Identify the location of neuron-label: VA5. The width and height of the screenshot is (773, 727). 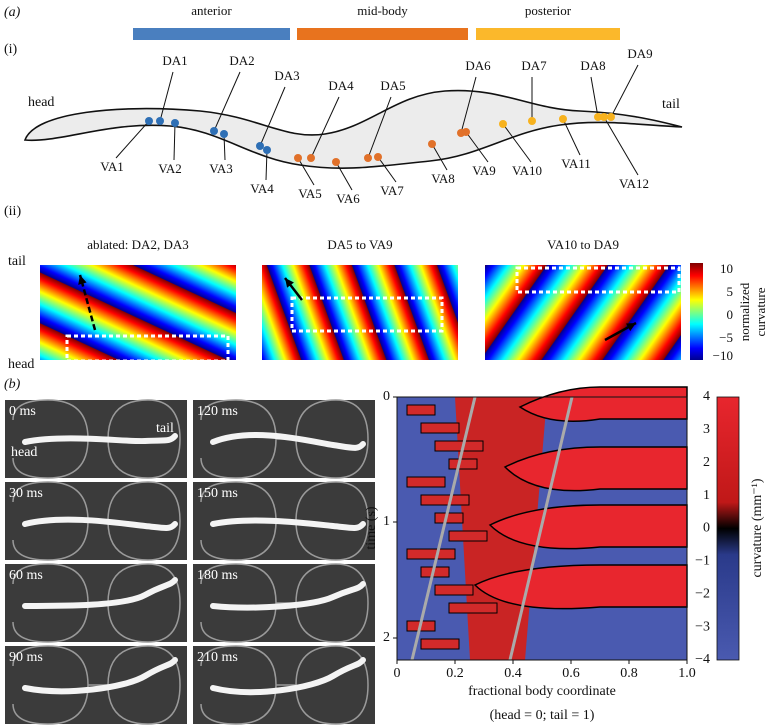
(310, 193).